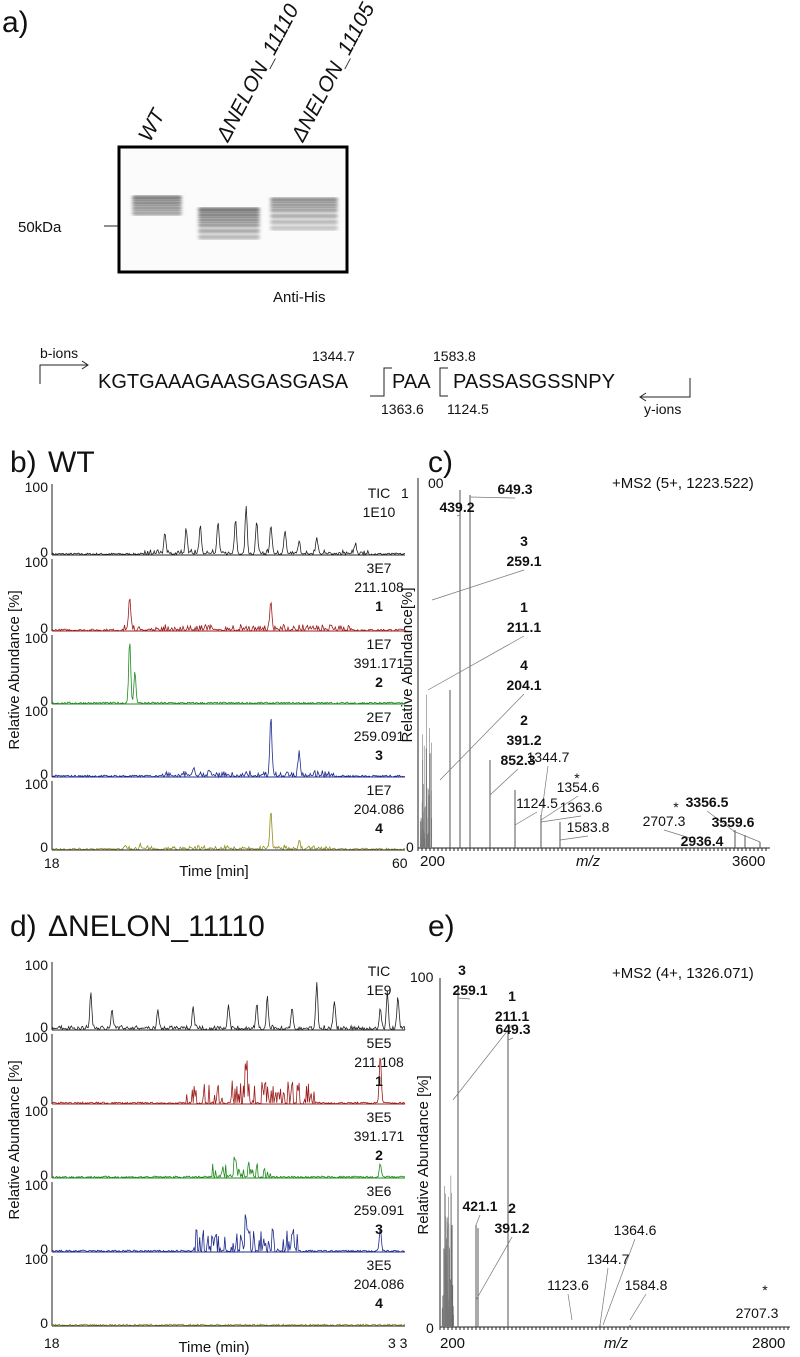 Image resolution: width=800 pixels, height=1357 pixels. What do you see at coordinates (405, 493) in the screenshot?
I see `trace-extra: 1` at bounding box center [405, 493].